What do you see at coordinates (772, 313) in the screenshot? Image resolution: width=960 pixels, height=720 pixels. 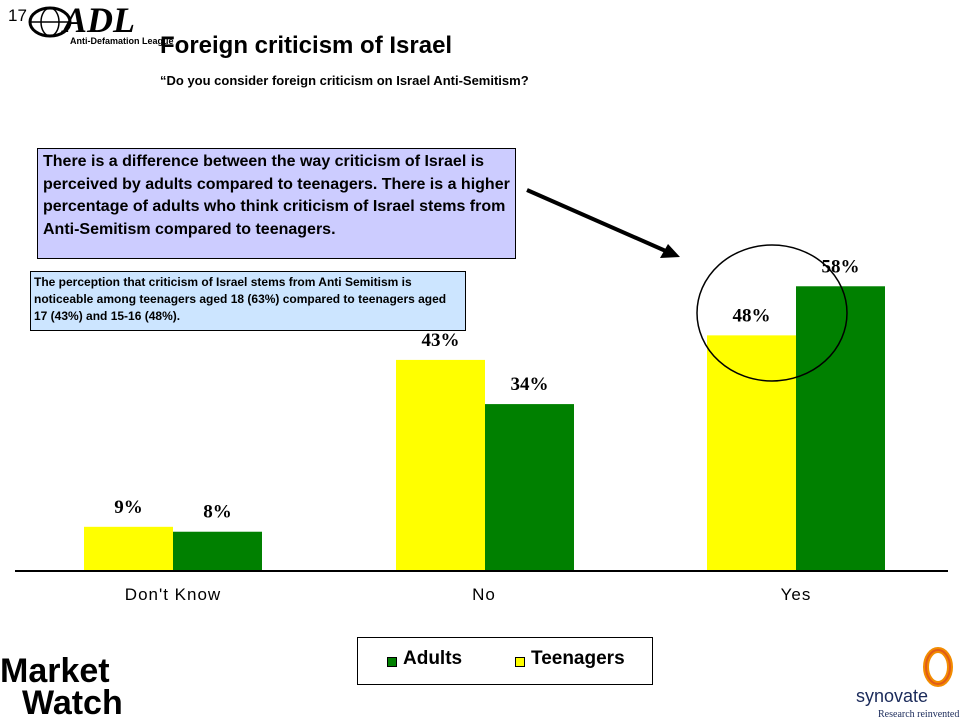 I see `highlight-circle` at bounding box center [772, 313].